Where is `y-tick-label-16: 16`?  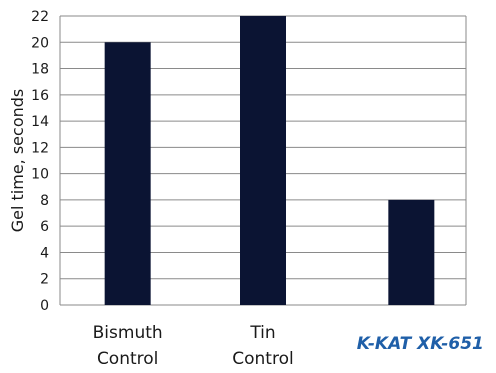 y-tick-label-16: 16 is located at coordinates (40, 96).